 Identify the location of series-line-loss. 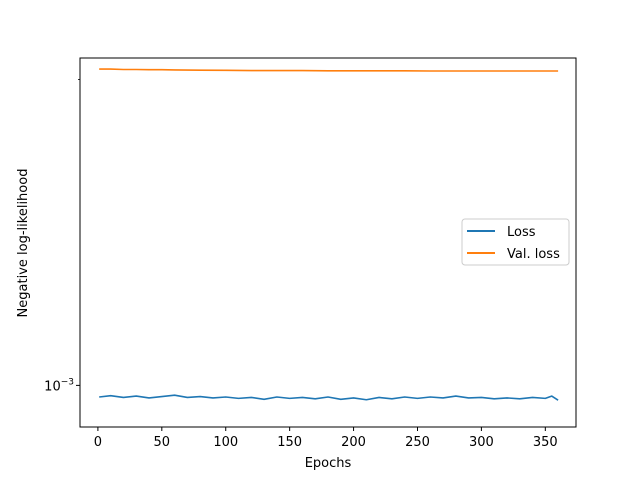
(329, 397).